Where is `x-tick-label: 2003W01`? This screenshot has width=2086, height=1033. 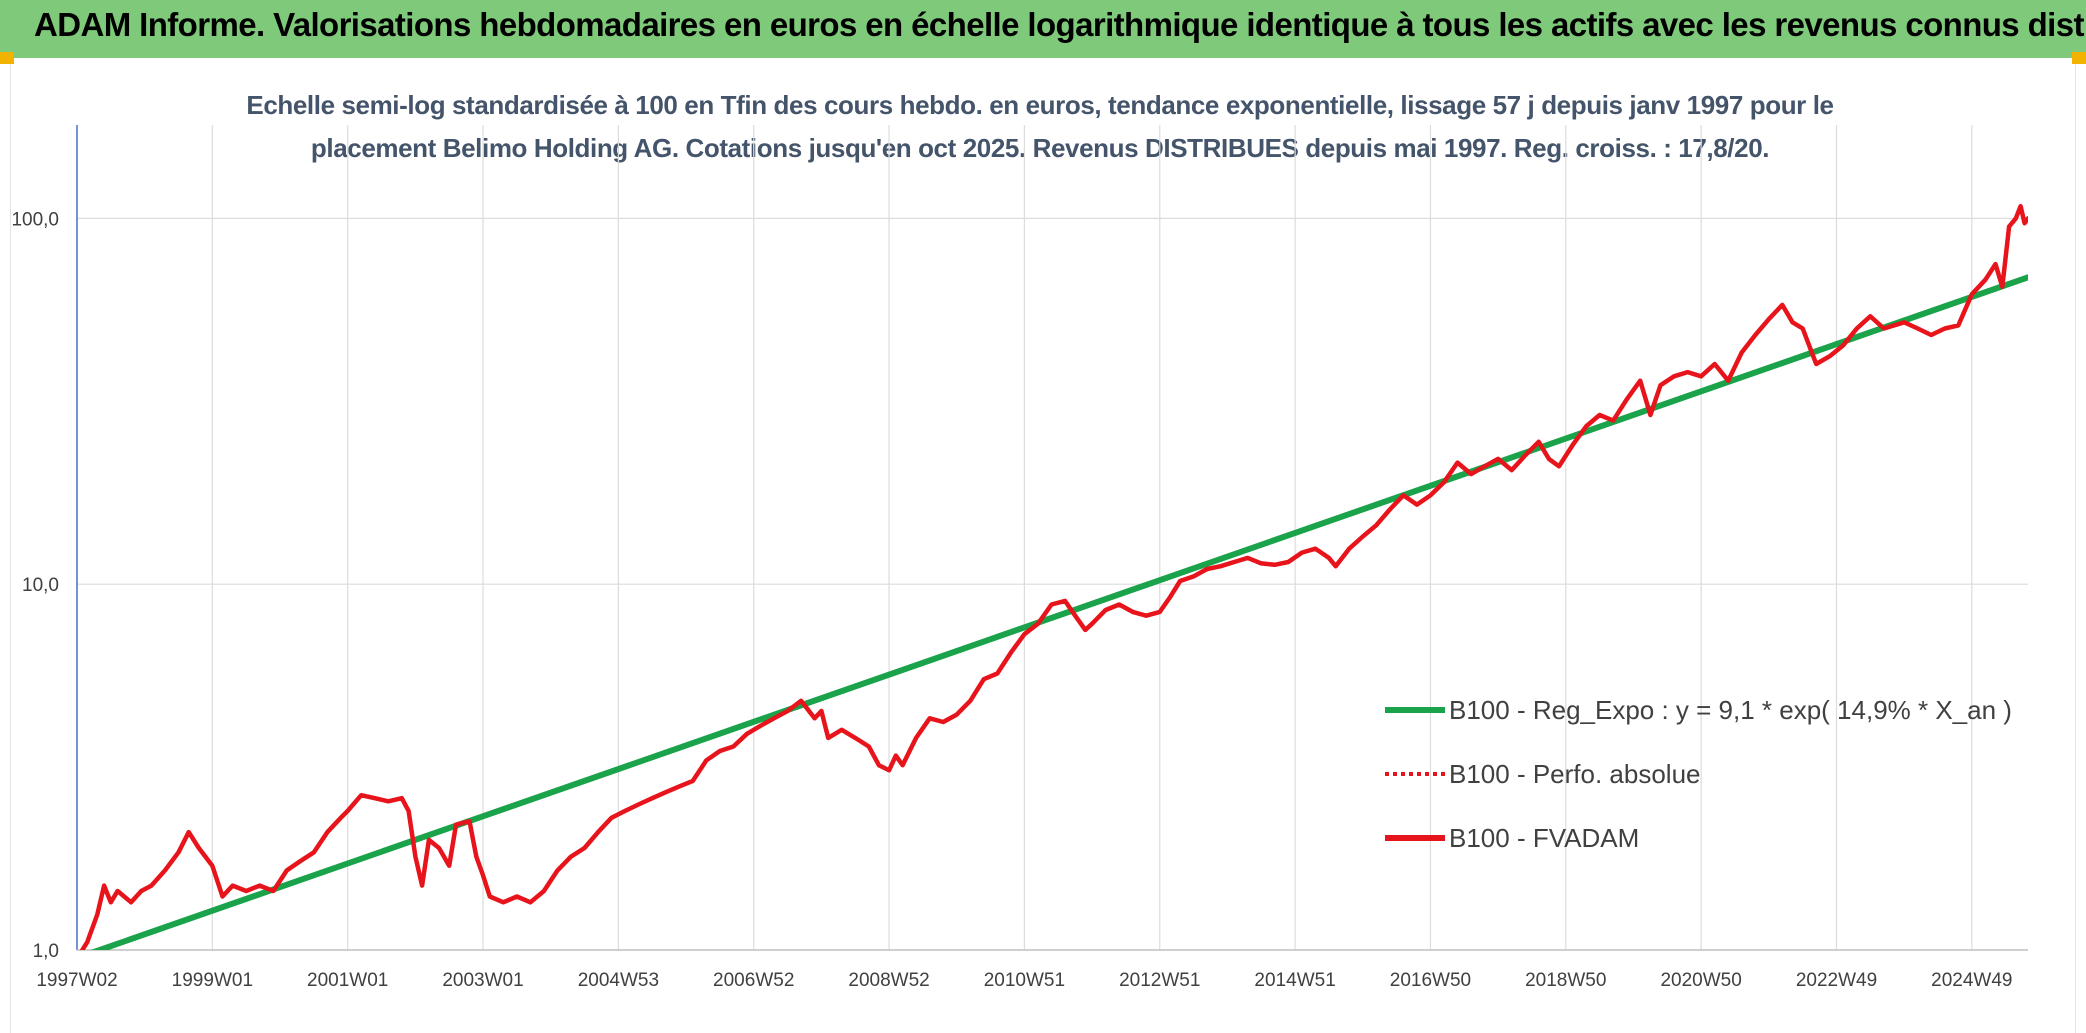
x-tick-label: 2003W01 is located at coordinates (482, 980).